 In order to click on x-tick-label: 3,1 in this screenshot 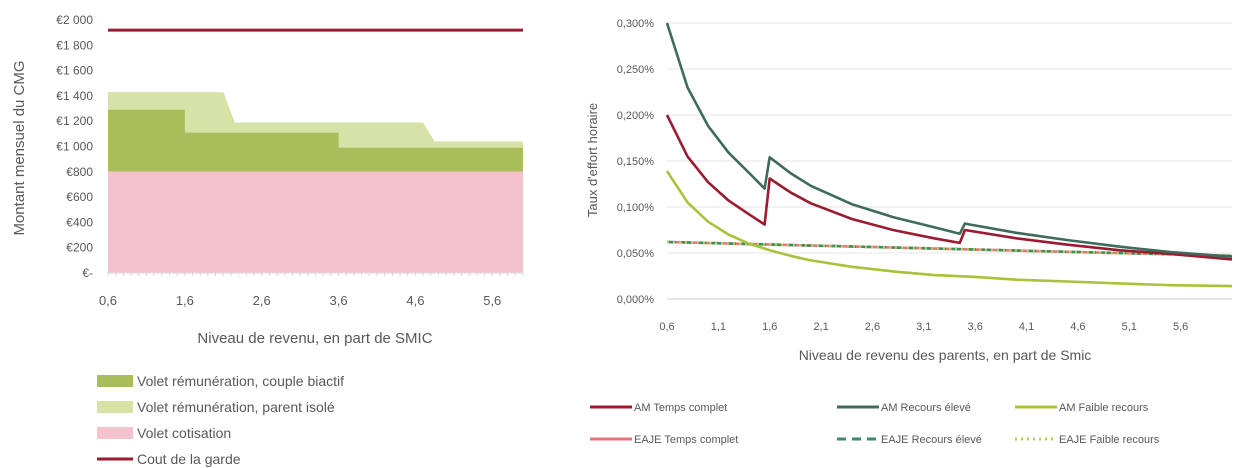, I will do `click(923, 327)`.